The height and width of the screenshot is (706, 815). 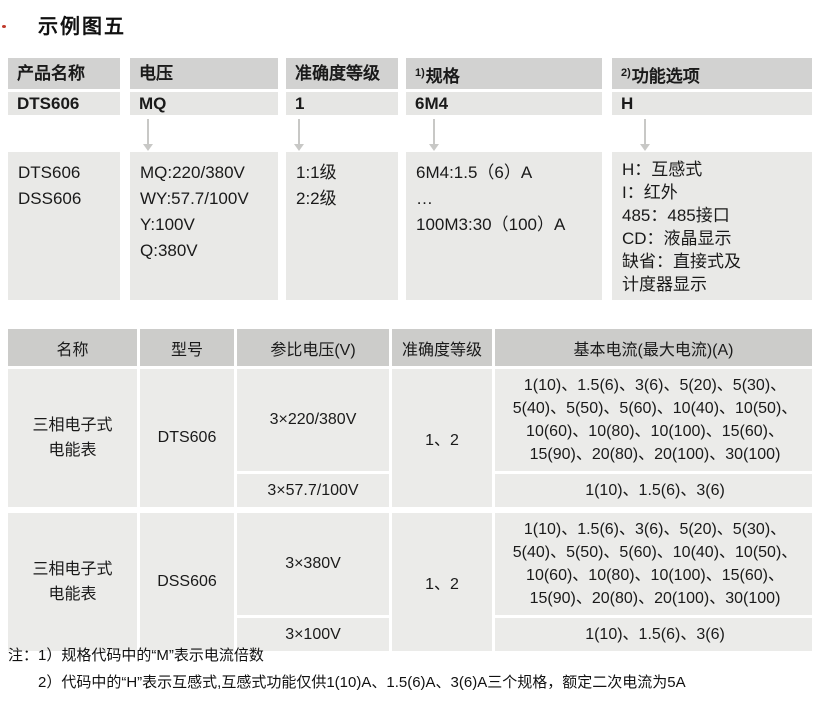 I want to click on red-dot-mark, so click(x=4, y=26).